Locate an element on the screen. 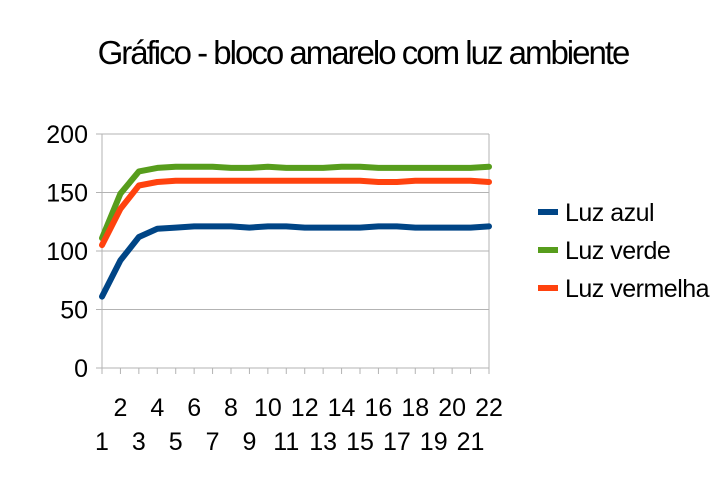 The width and height of the screenshot is (727, 503). x-tick-label: 12 is located at coordinates (305, 408).